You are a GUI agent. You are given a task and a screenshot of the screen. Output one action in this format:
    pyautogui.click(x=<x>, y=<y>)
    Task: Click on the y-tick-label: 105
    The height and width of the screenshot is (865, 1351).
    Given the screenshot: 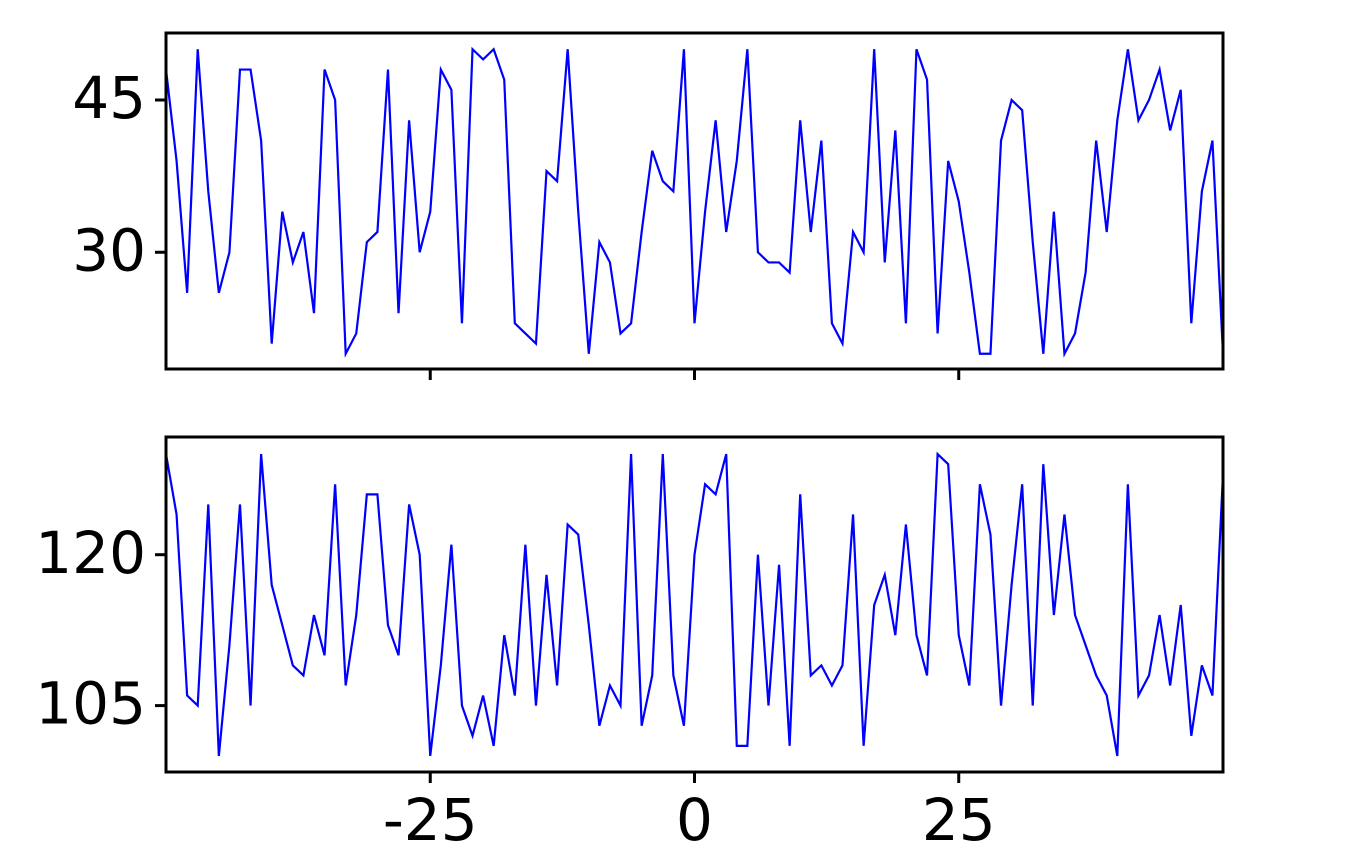 What is the action you would take?
    pyautogui.click(x=90, y=704)
    